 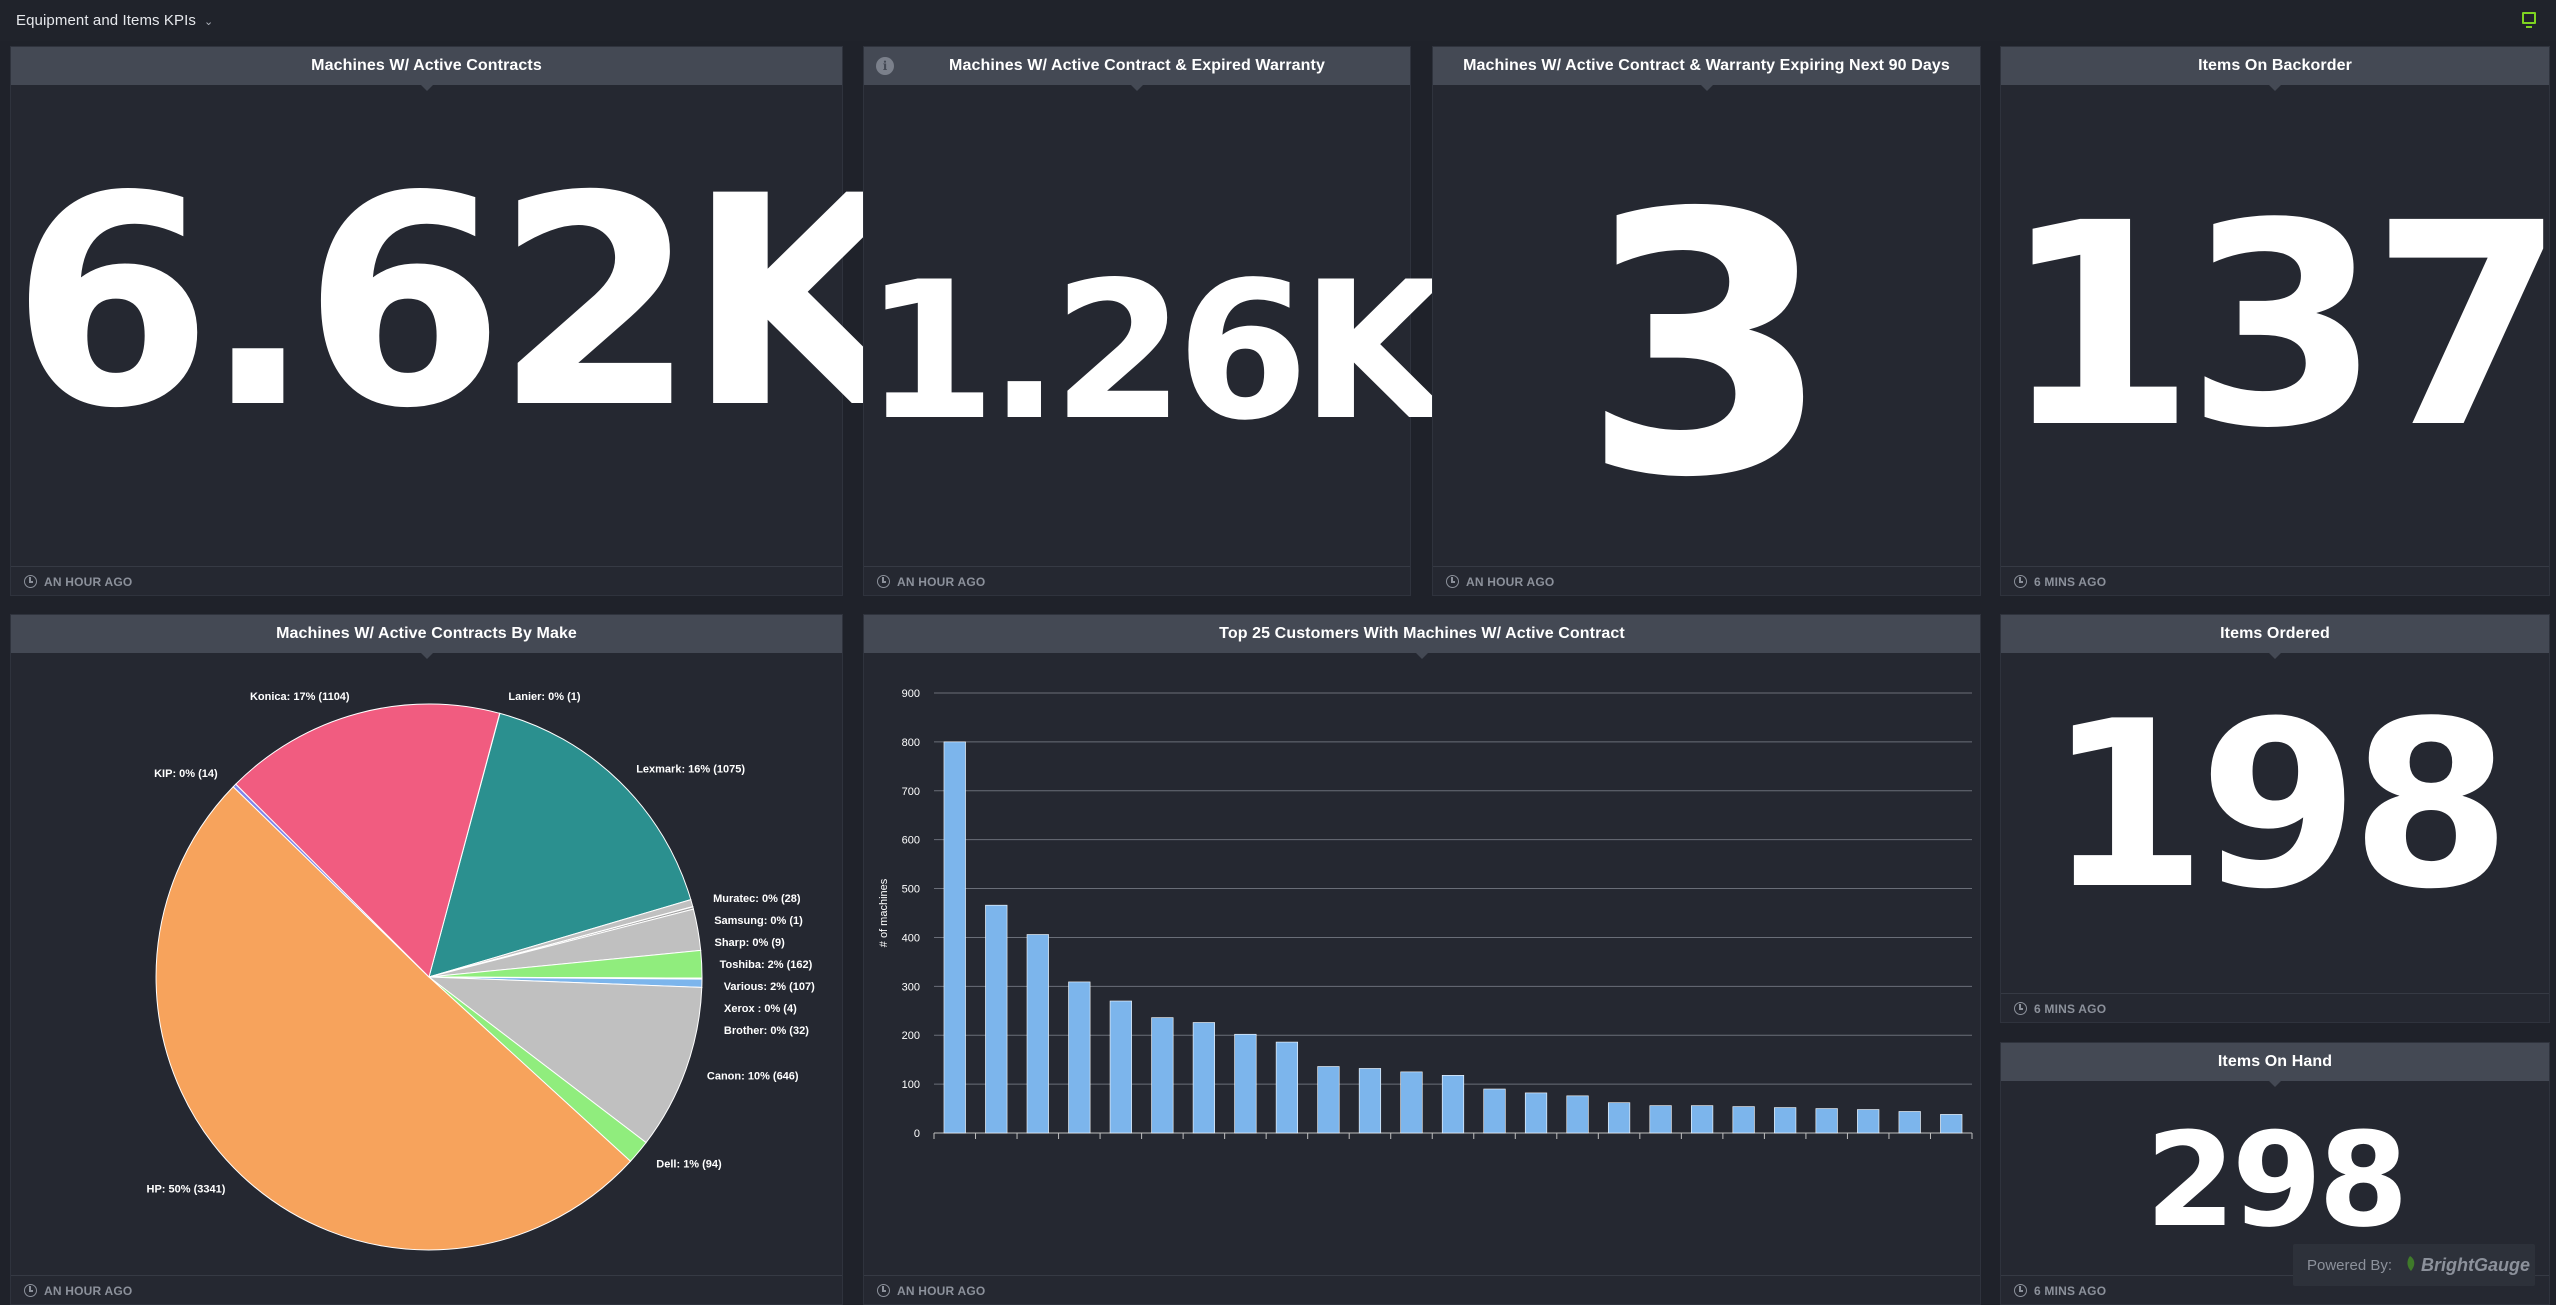 I want to click on monitor-icon, so click(x=2529, y=20).